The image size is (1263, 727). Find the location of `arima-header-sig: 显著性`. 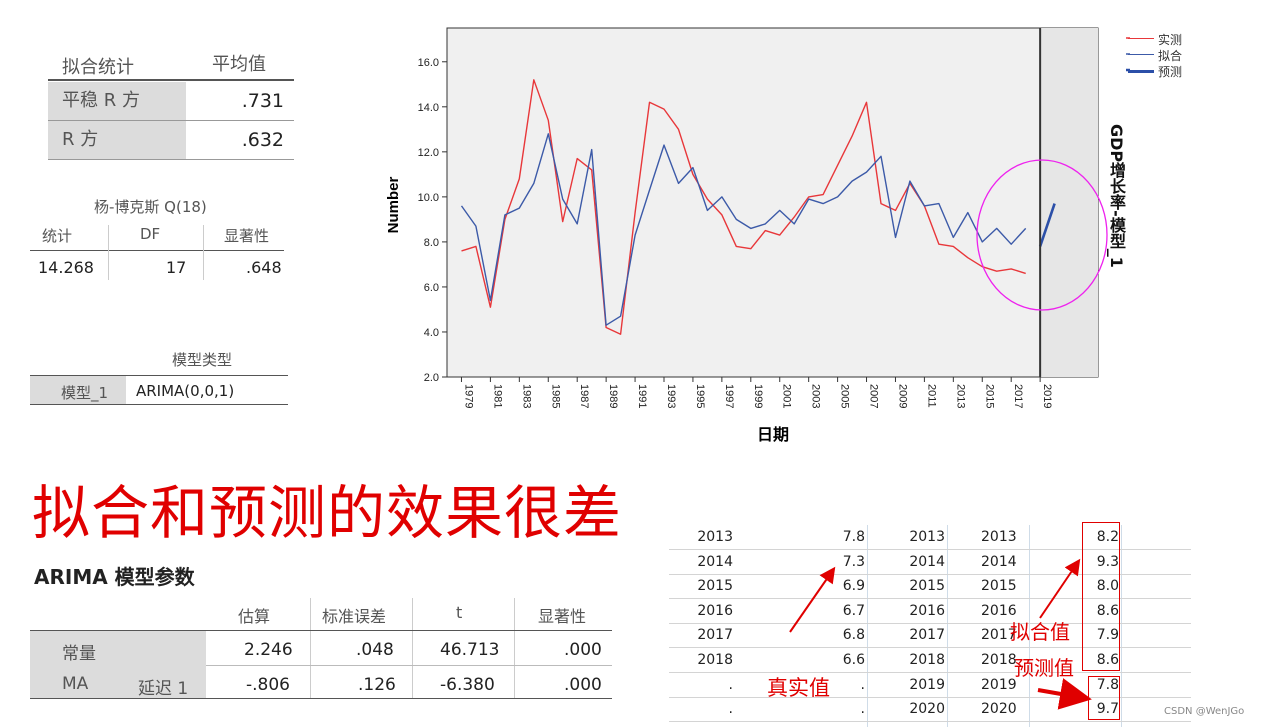

arima-header-sig: 显著性 is located at coordinates (562, 616).